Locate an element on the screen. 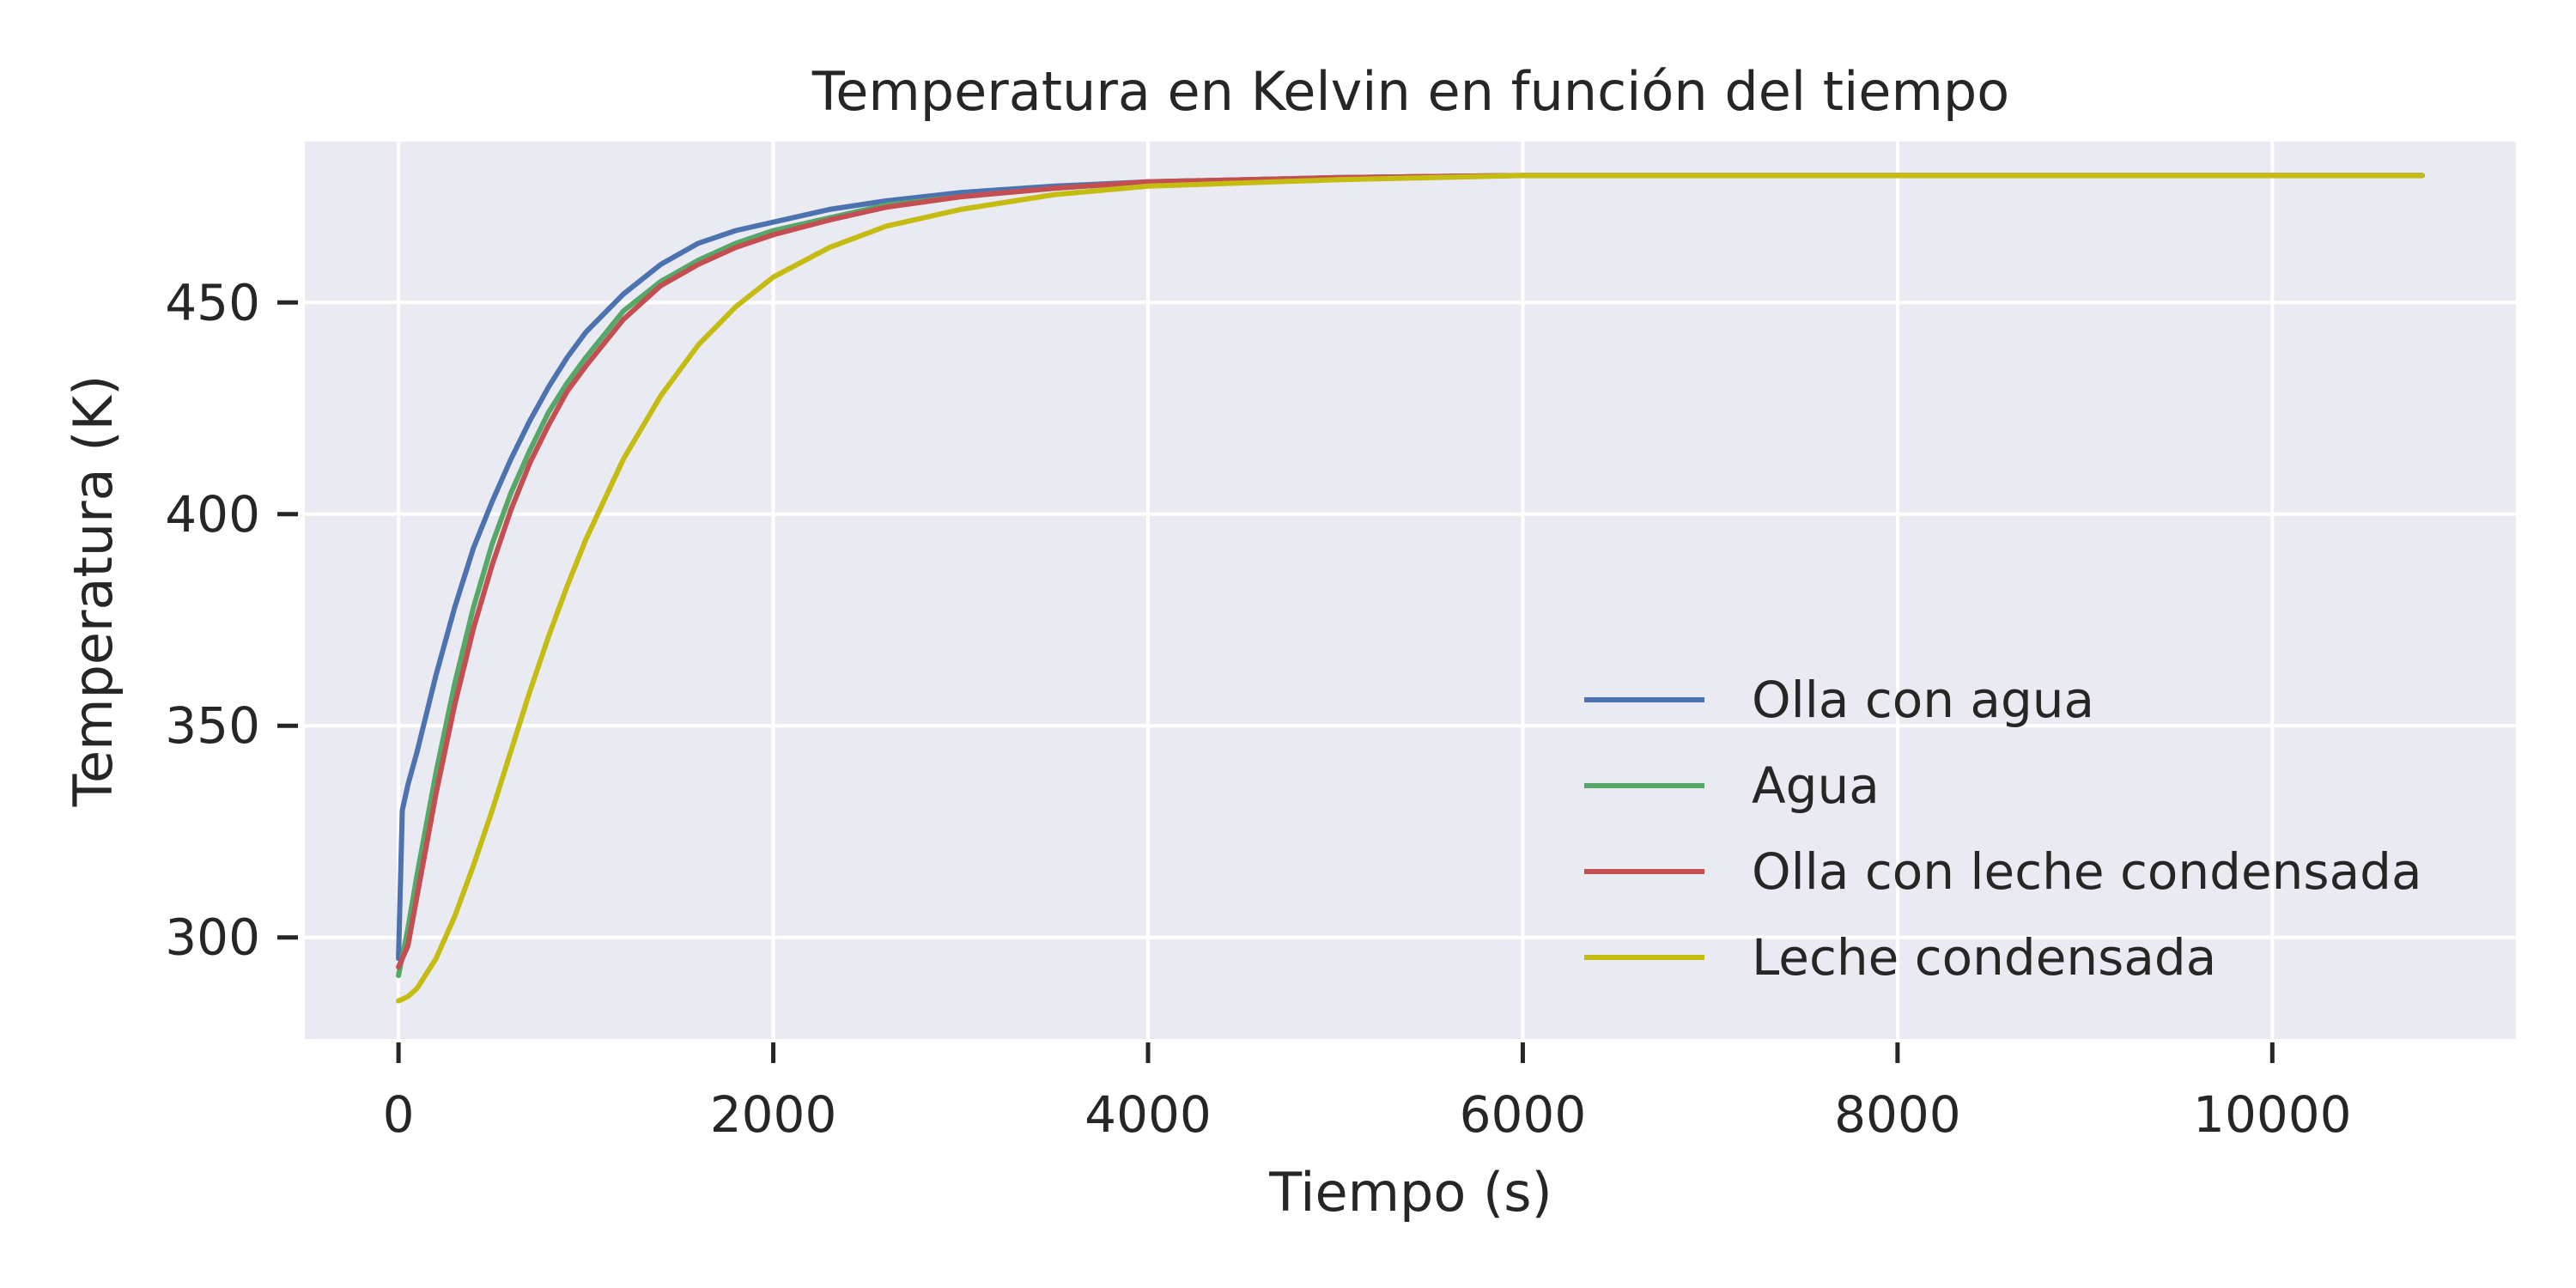 The width and height of the screenshot is (2576, 1288). x-axis-label: Tiempo (s) is located at coordinates (1410, 1192).